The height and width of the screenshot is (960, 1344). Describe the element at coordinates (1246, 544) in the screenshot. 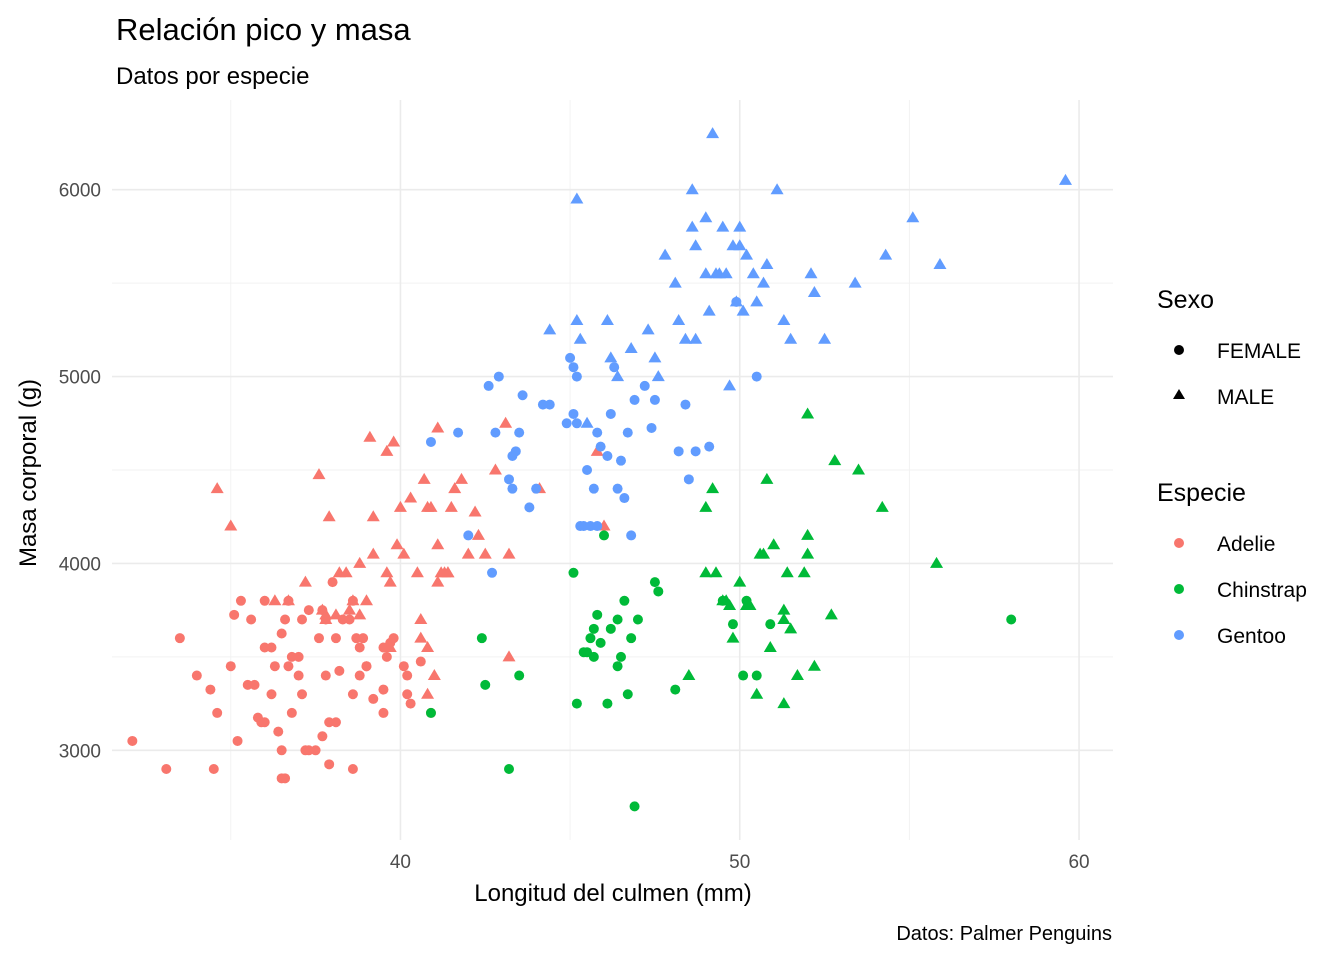

I see `legend-adelie-label: Adelie` at that location.